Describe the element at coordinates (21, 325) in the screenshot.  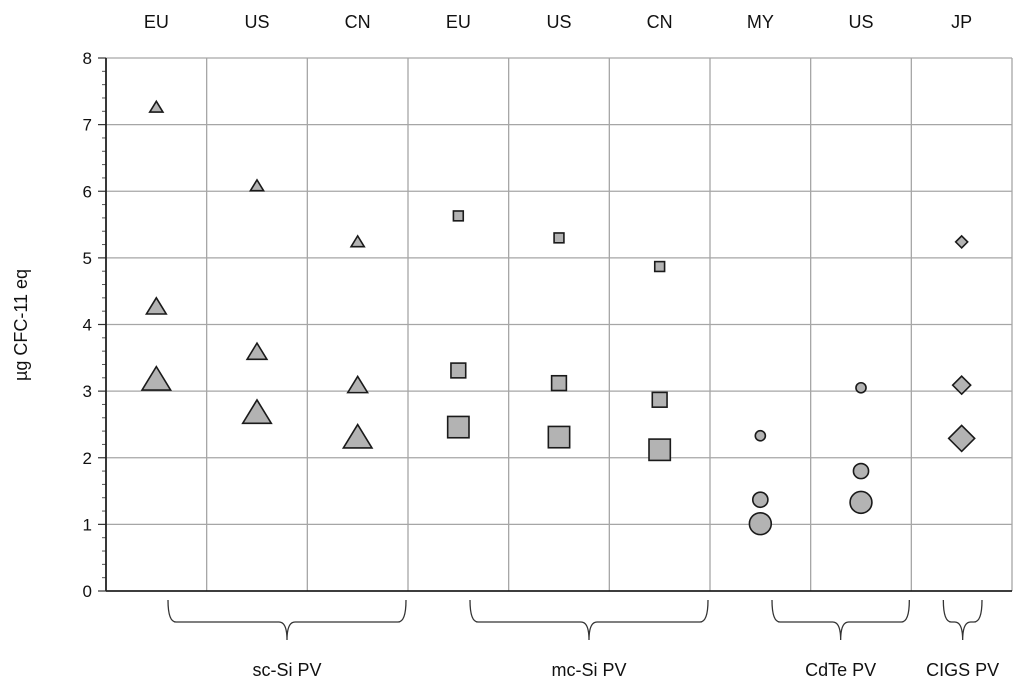
I see `y-axis-label: µg CFC-11 eq` at that location.